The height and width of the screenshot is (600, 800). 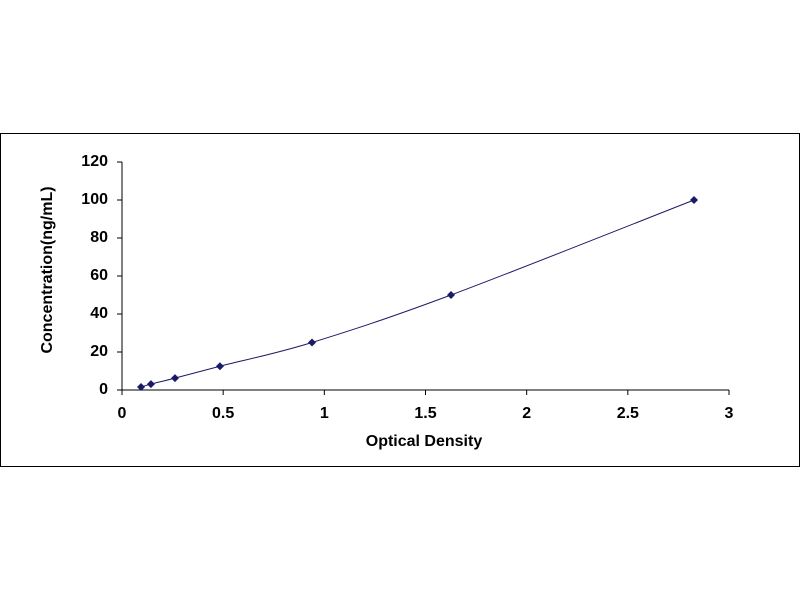 I want to click on y-tick-label: 80, so click(x=99, y=237).